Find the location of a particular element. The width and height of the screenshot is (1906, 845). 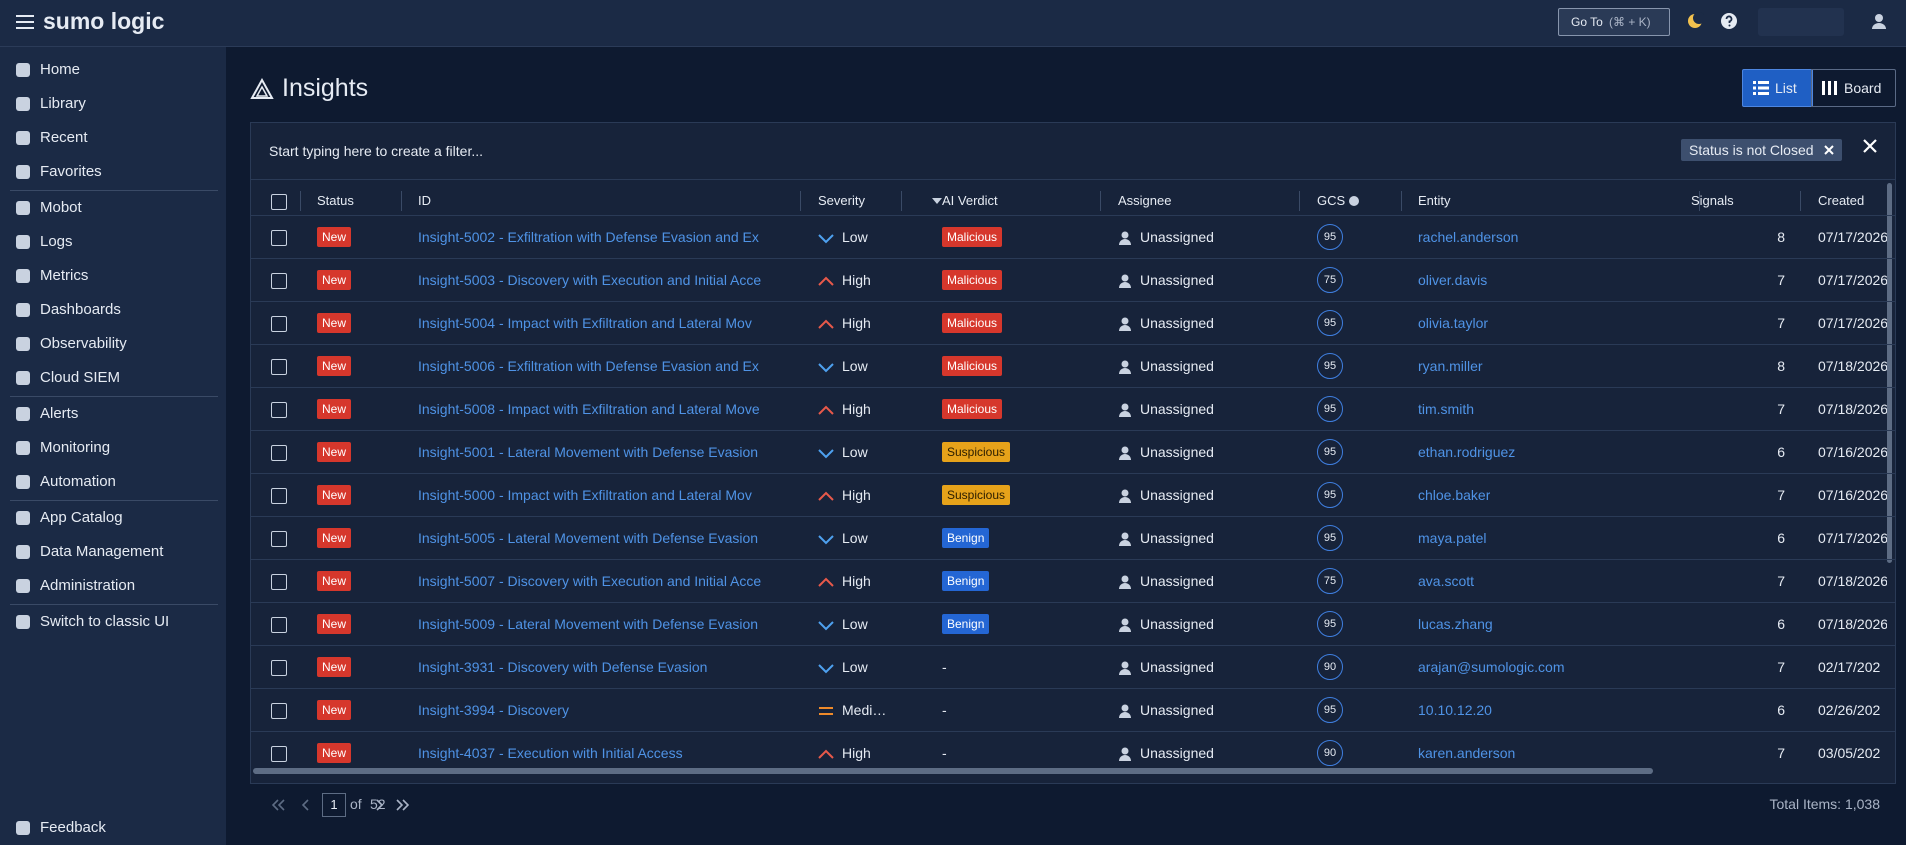

entity-link: karen.anderson is located at coordinates (1467, 753).